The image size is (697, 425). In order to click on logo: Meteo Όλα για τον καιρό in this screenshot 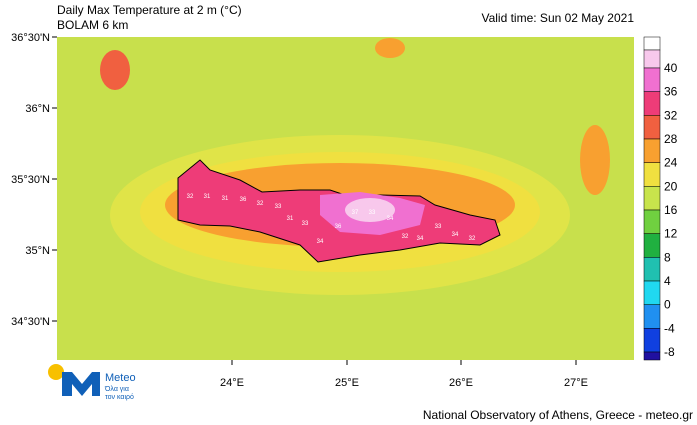, I will do `click(92, 382)`.